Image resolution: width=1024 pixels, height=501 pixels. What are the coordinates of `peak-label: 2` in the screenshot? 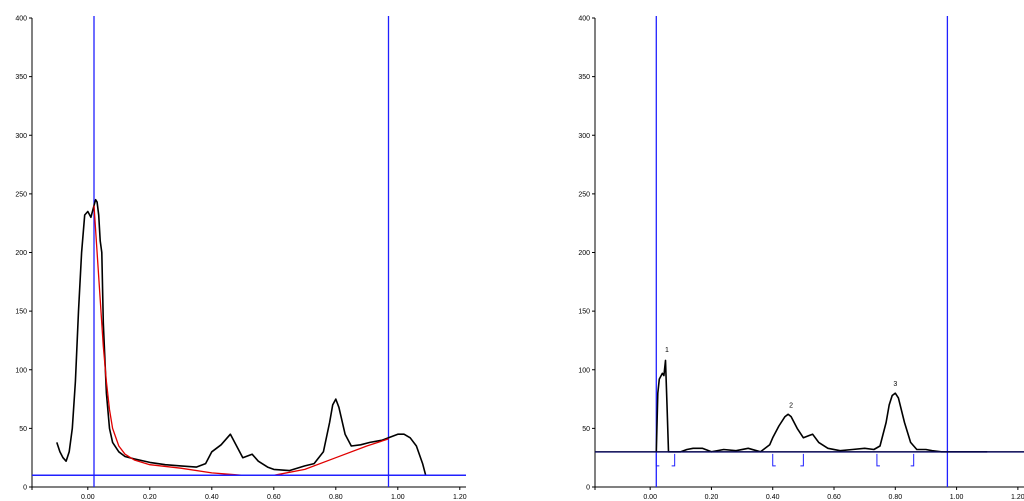 It's located at (791, 405).